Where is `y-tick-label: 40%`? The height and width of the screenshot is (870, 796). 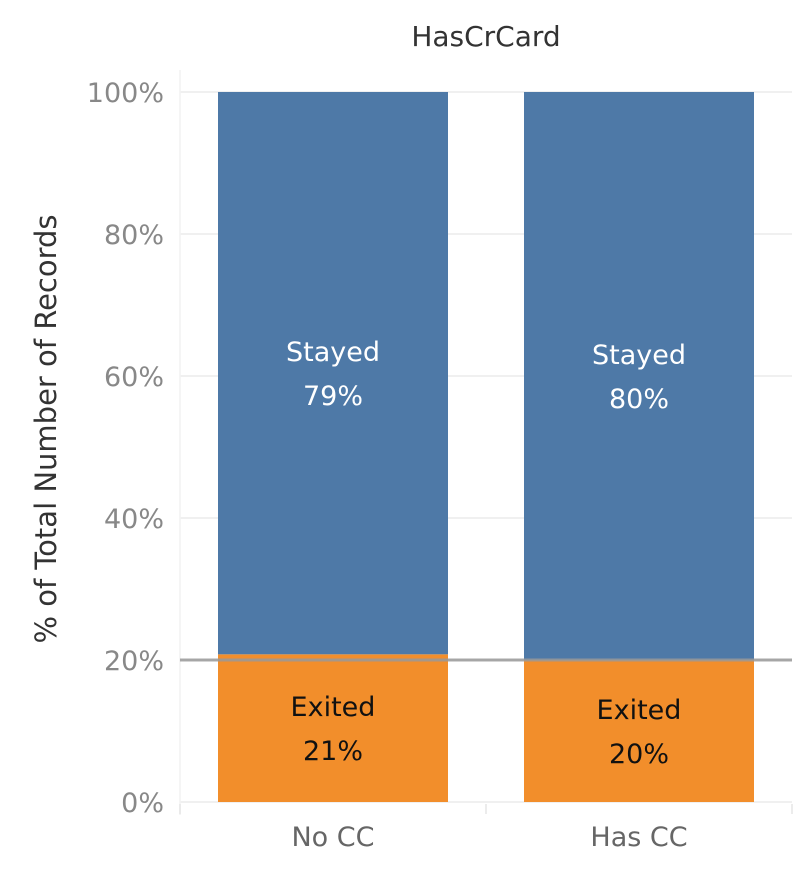
y-tick-label: 40% is located at coordinates (134, 519).